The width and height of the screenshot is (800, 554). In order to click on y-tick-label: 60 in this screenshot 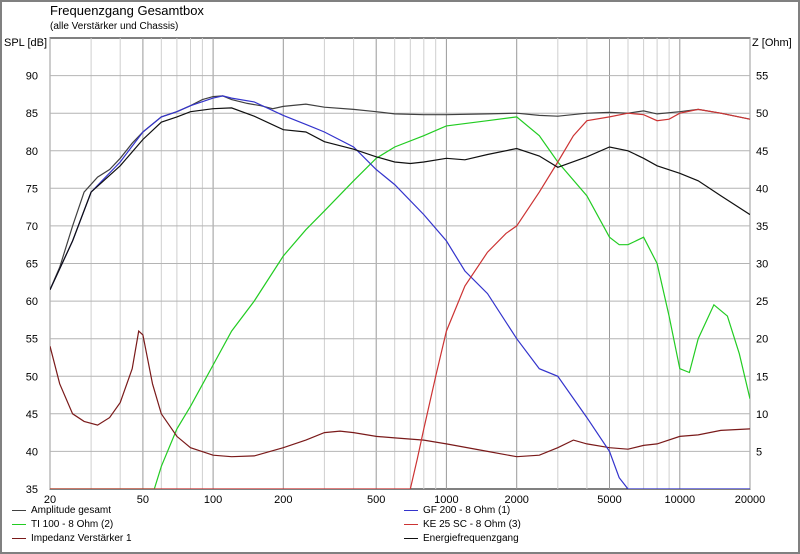, I will do `click(32, 302)`.